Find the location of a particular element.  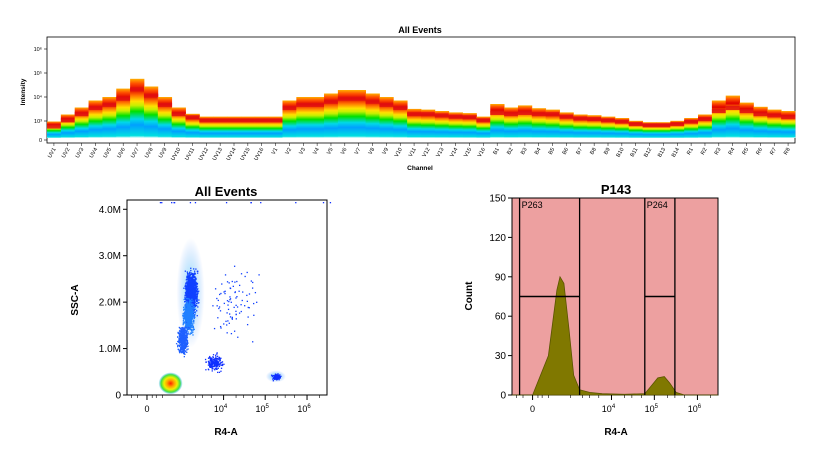

histogram-x-label: R4-A is located at coordinates (615, 432).